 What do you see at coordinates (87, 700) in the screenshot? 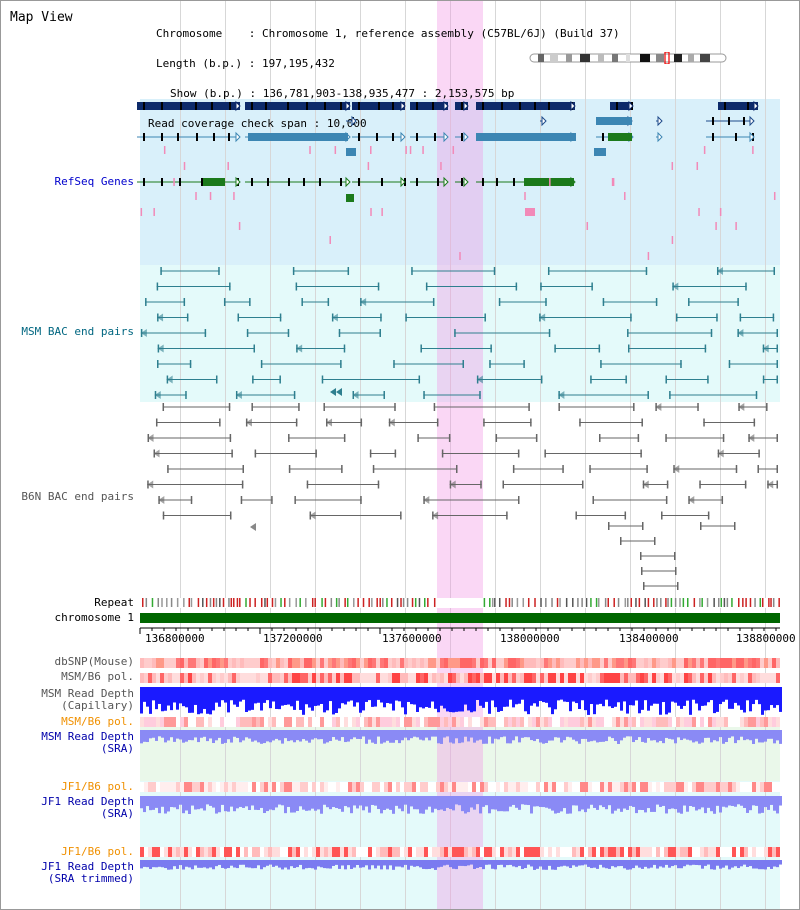
I see `track-label-msm-depth-cap: MSM Read Depth (Capillary)` at bounding box center [87, 700].